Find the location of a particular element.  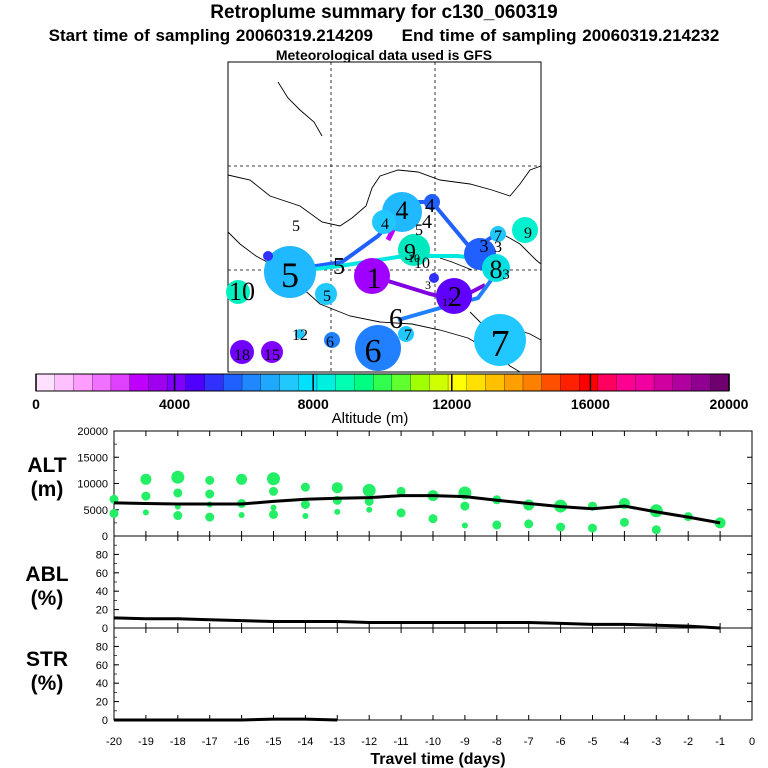

end-time-label: End time of sampling 20060319.214232 is located at coordinates (560, 35).